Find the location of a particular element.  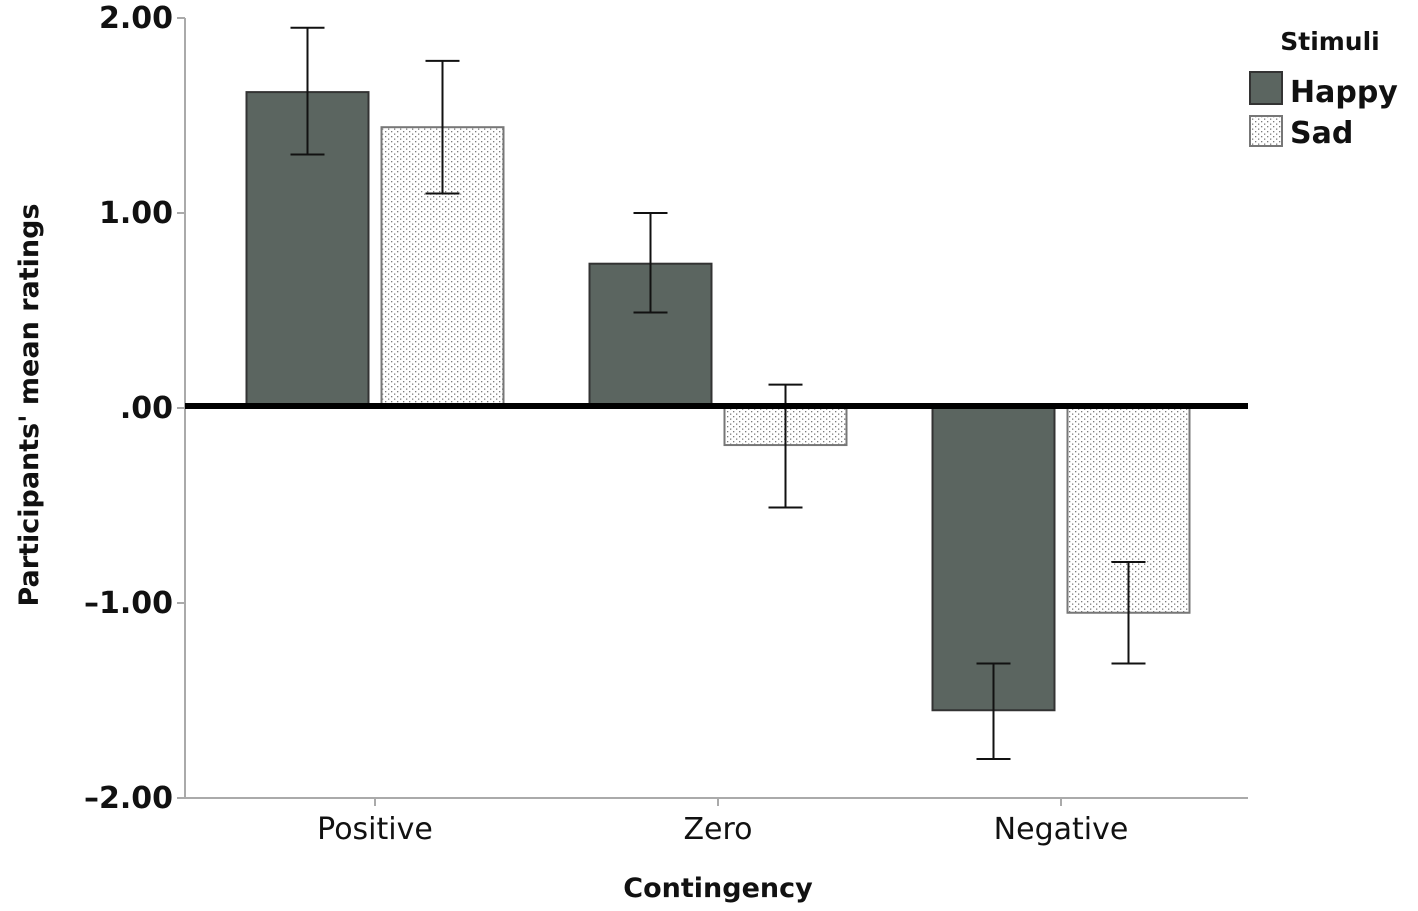

y-axis-title: Participants' mean ratings is located at coordinates (29, 404).